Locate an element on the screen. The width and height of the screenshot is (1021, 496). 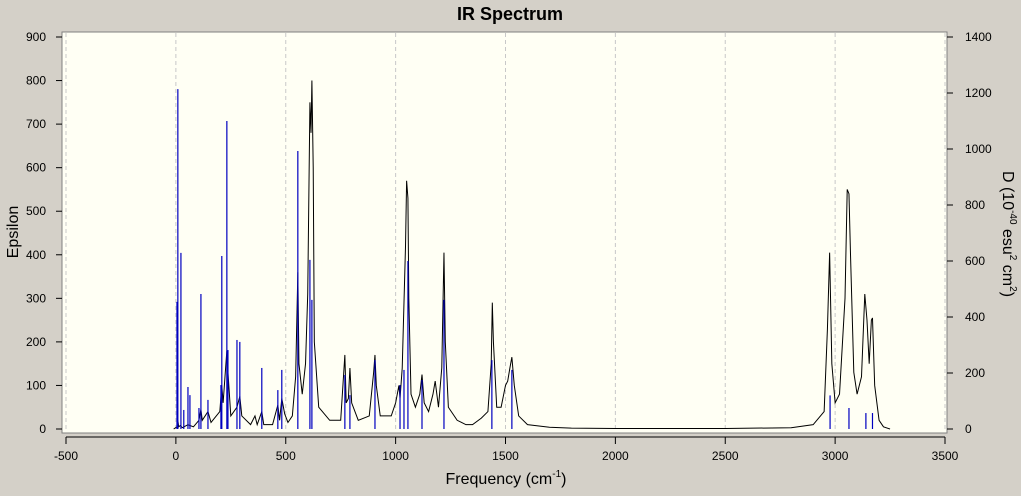
y2-tick-label: 1400 is located at coordinates (978, 37).